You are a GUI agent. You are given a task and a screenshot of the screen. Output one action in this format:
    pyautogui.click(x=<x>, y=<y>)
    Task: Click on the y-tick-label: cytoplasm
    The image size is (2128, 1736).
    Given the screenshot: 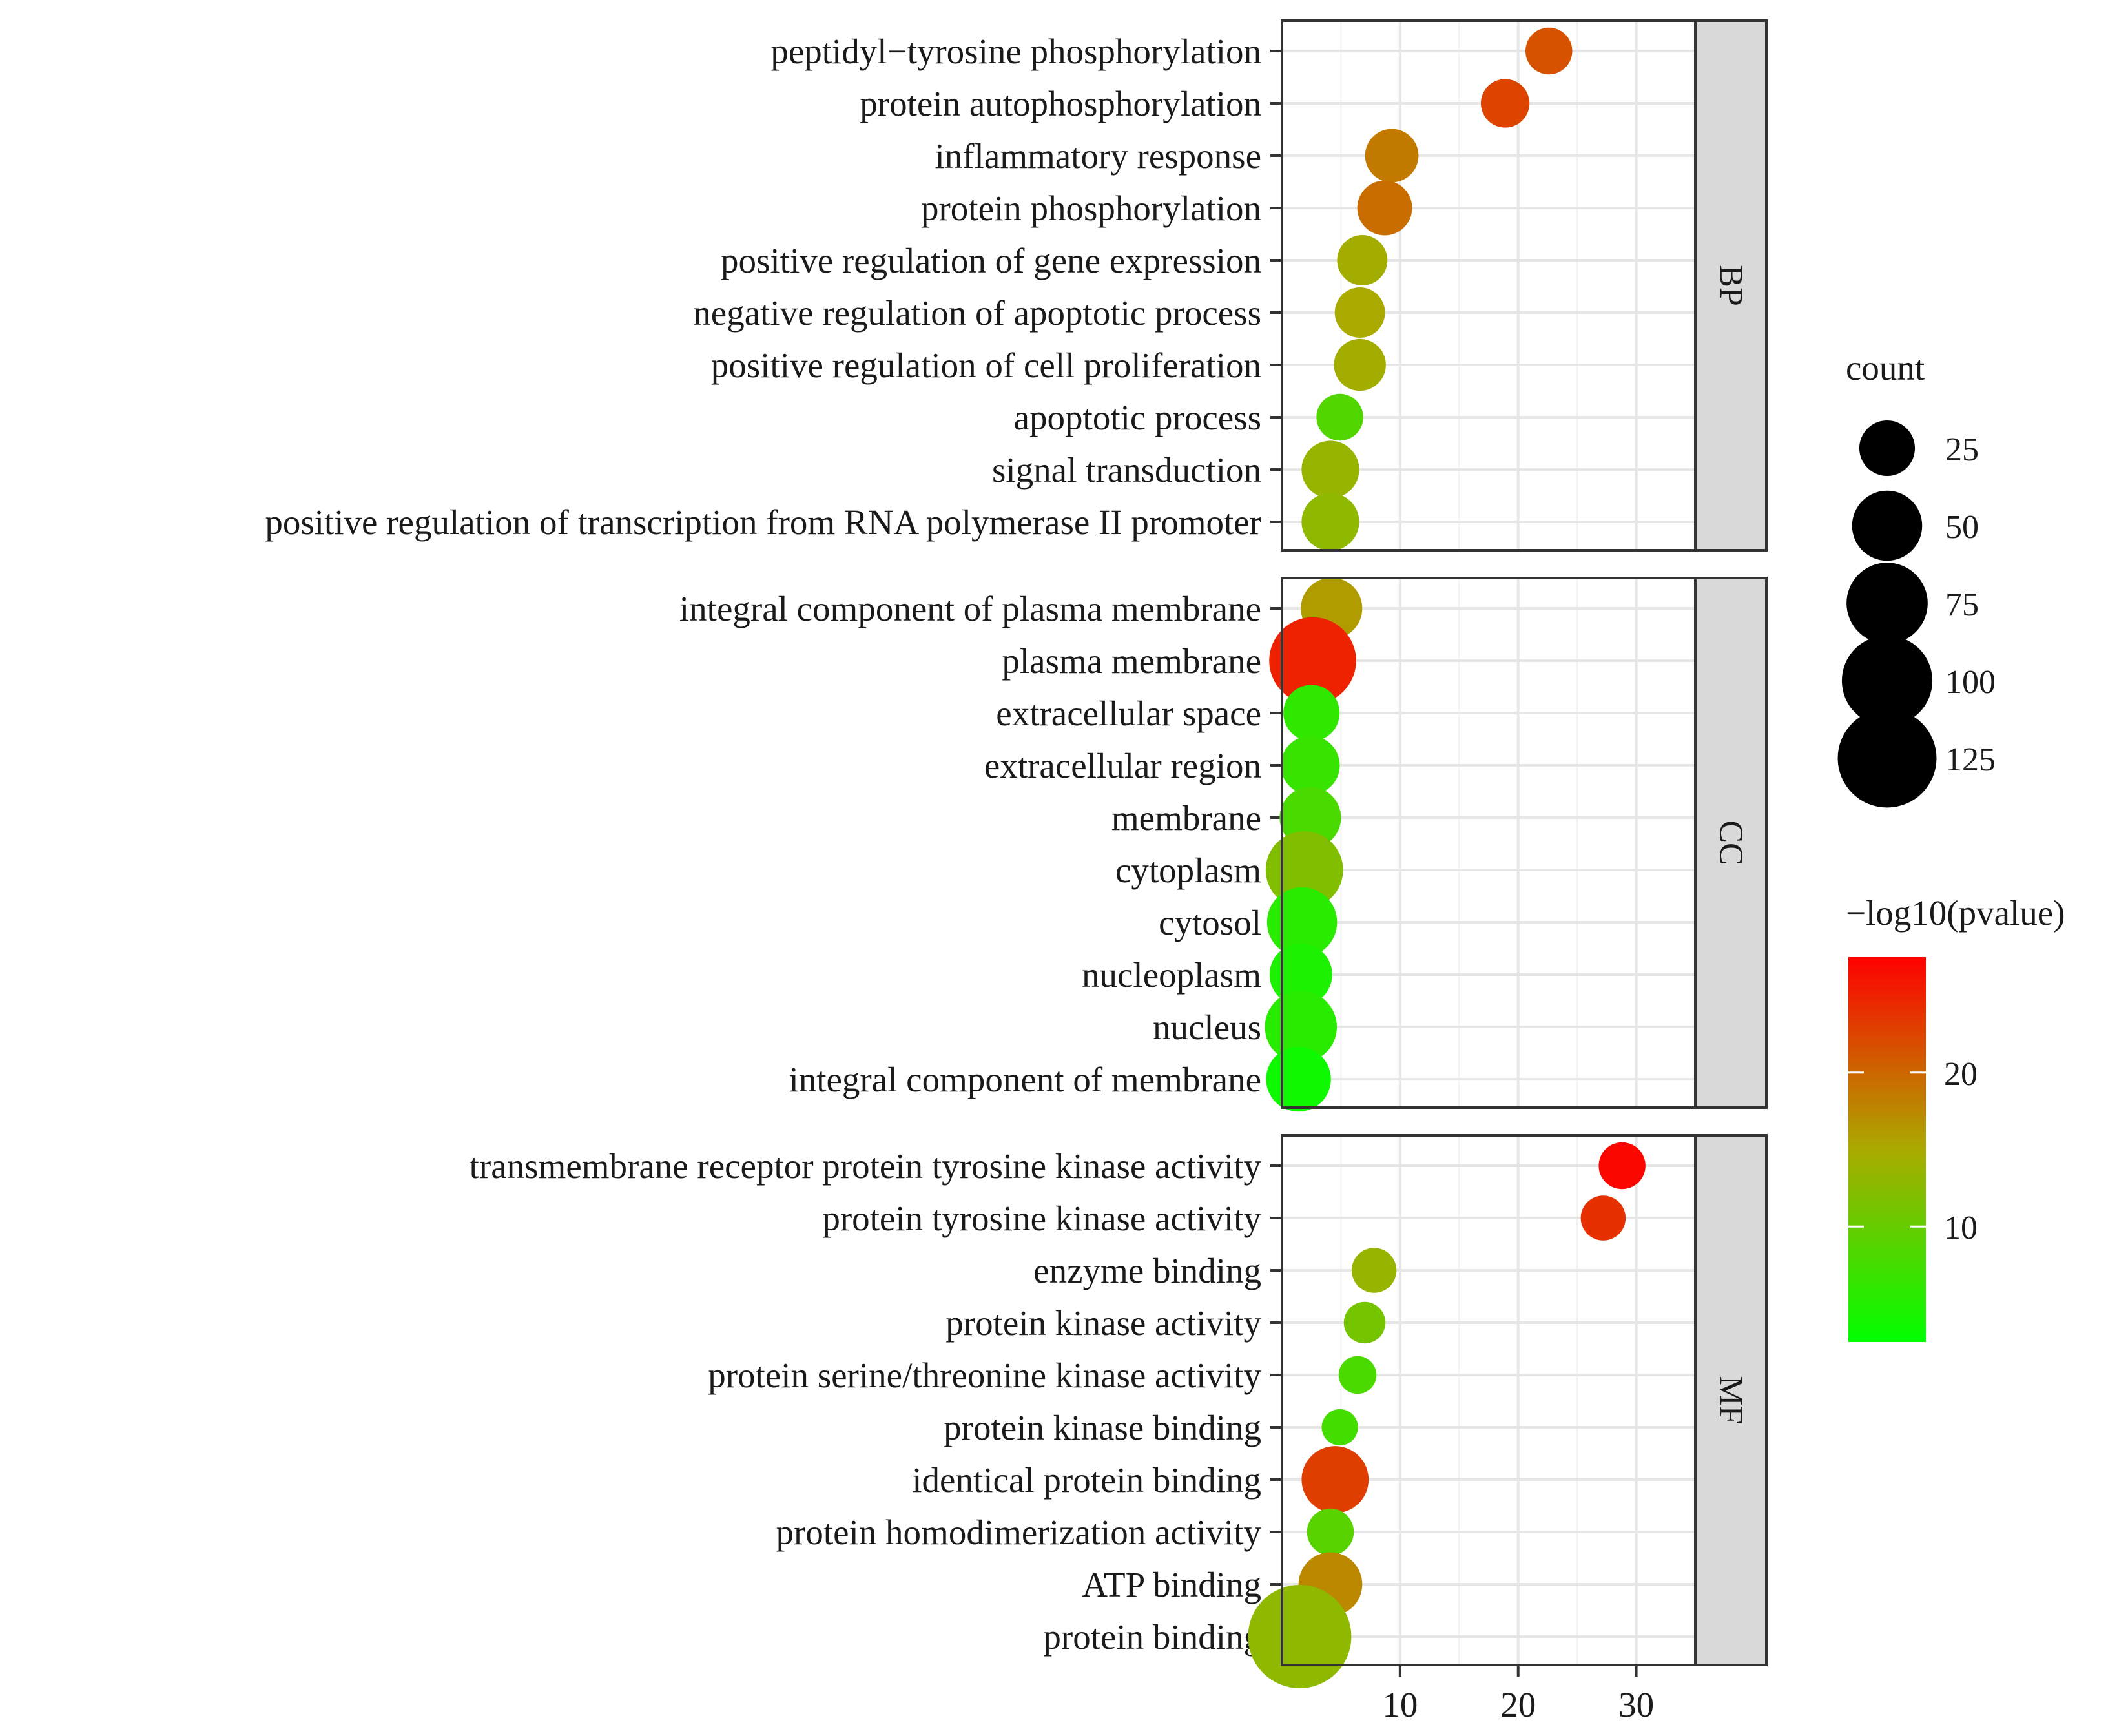 What is the action you would take?
    pyautogui.click(x=1188, y=870)
    